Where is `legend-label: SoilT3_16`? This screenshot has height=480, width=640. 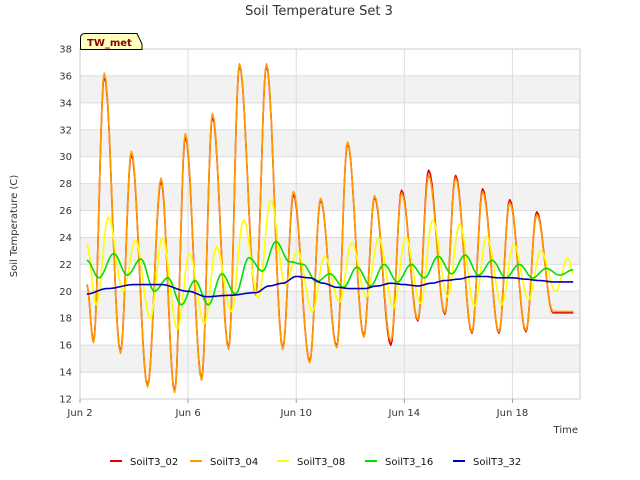
legend-label: SoilT3_16 is located at coordinates (409, 462).